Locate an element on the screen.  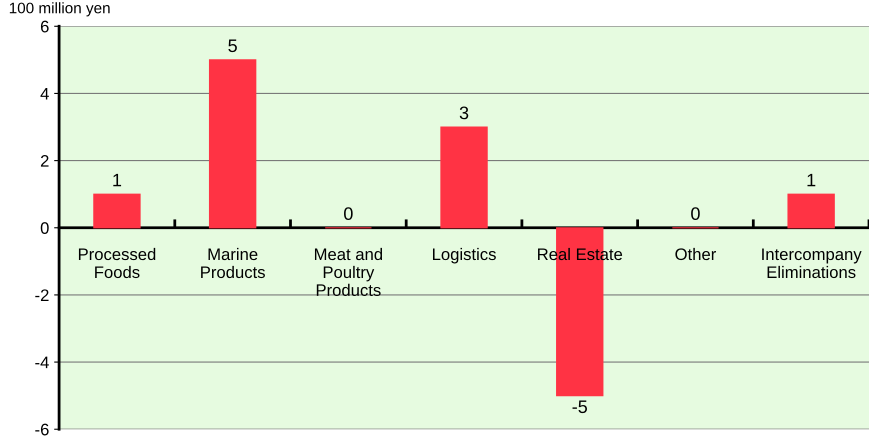
data-label: 3 is located at coordinates (464, 113).